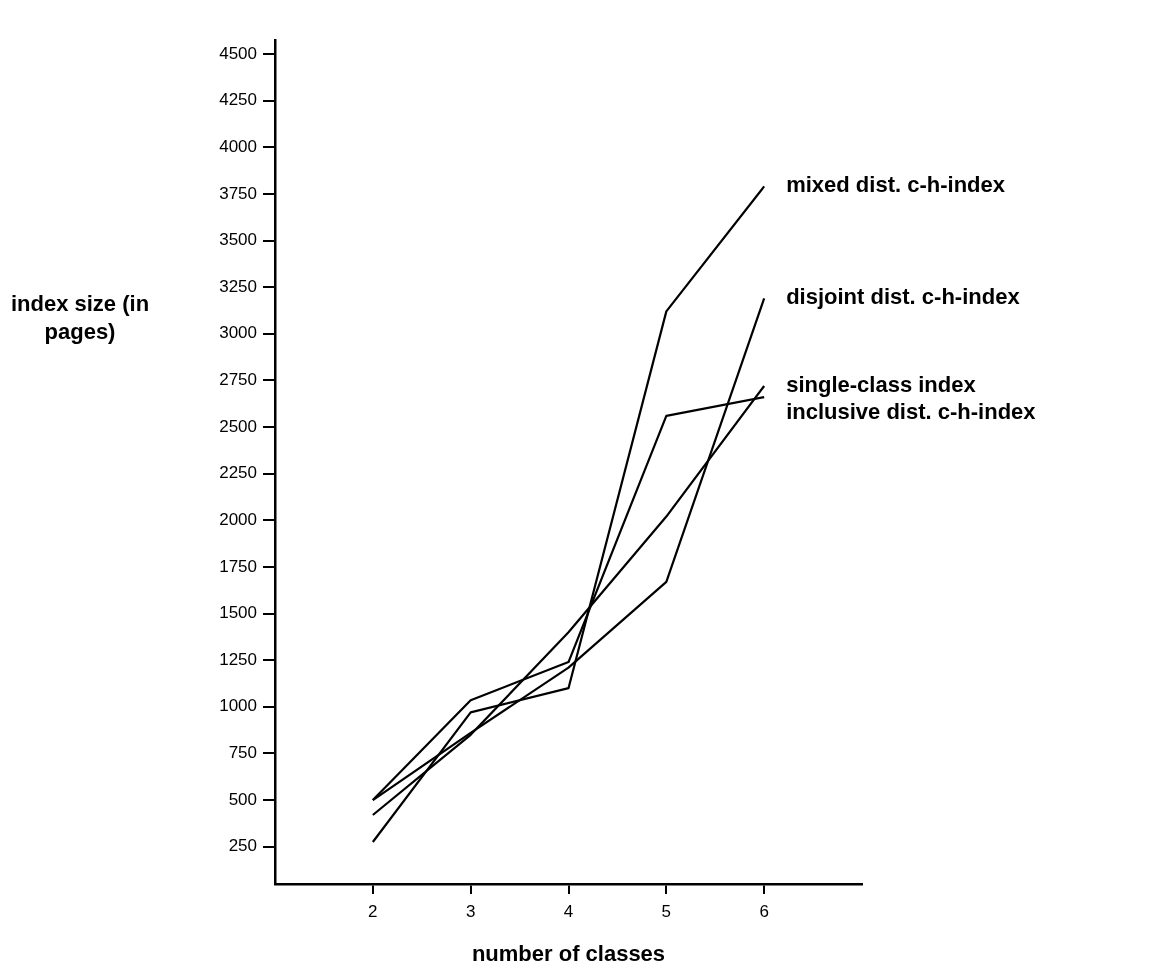  Describe the element at coordinates (238, 333) in the screenshot. I see `y-tick-label: 3000` at that location.